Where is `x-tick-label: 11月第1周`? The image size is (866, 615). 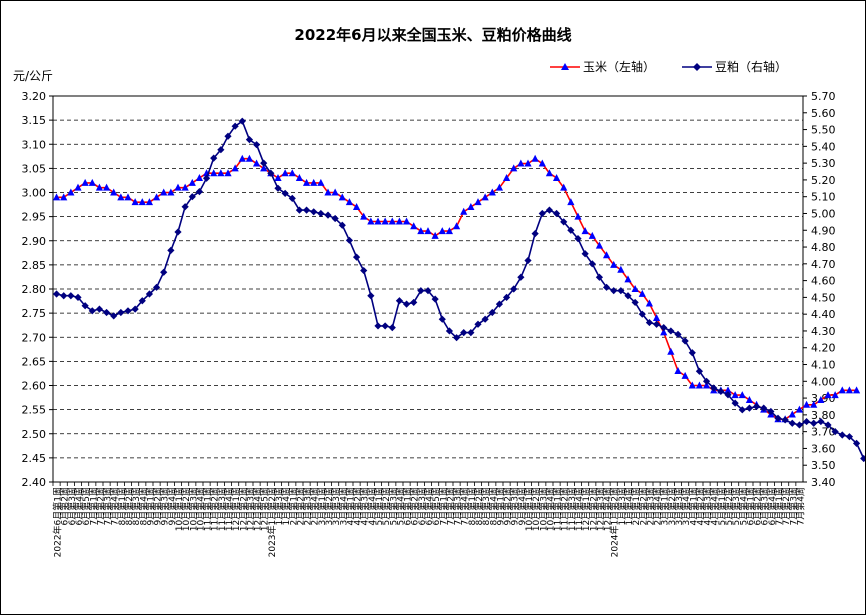
x-tick-label: 11月第1周 is located at coordinates (208, 509).